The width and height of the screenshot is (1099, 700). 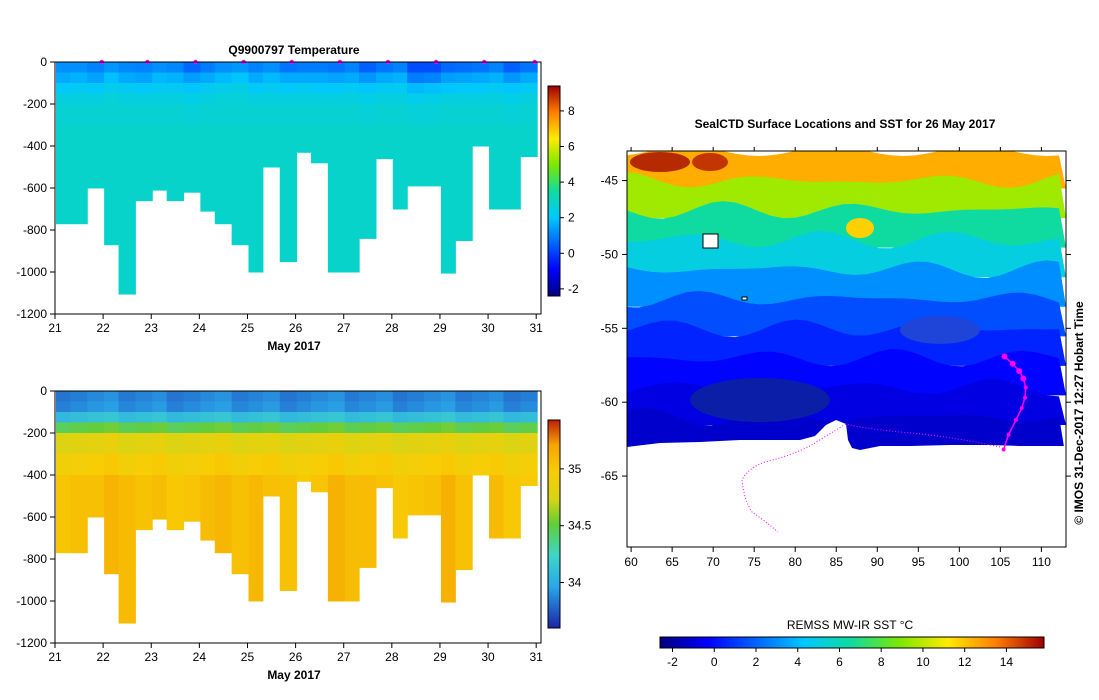 I want to click on x-tick-label: 105, so click(x=1000, y=562).